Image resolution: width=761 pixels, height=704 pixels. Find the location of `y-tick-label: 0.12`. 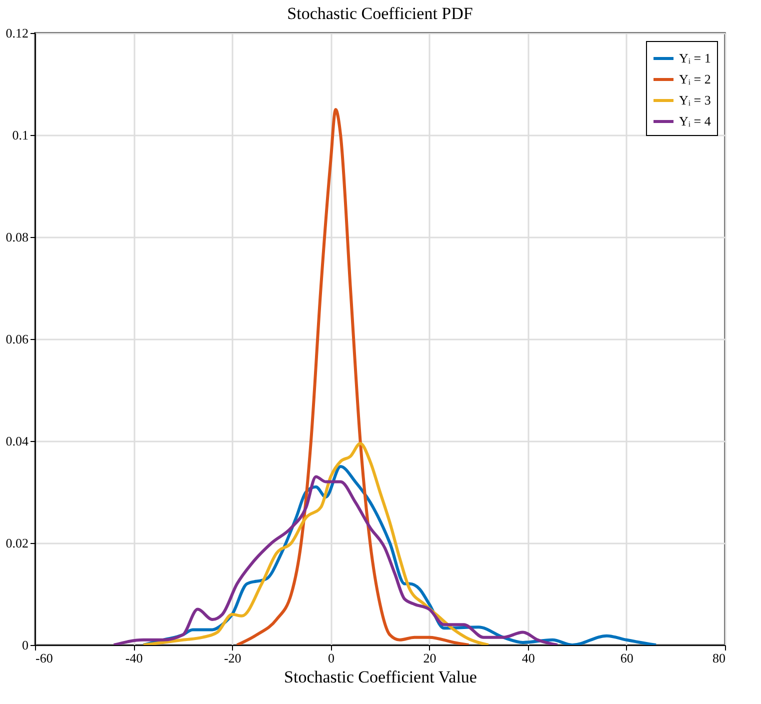

y-tick-label: 0.12 is located at coordinates (17, 33).